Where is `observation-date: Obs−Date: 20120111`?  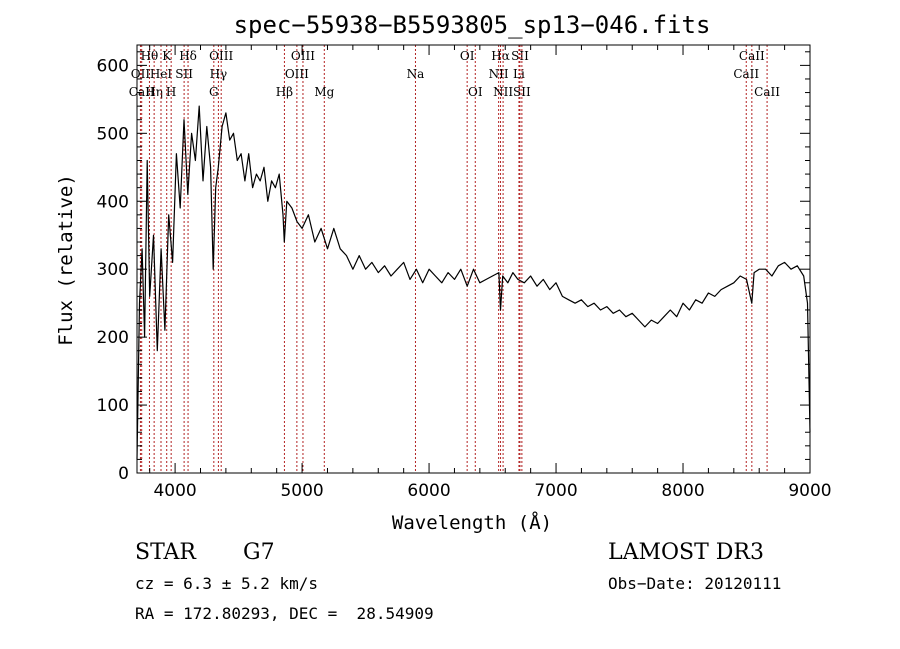
observation-date: Obs−Date: 20120111 is located at coordinates (695, 583).